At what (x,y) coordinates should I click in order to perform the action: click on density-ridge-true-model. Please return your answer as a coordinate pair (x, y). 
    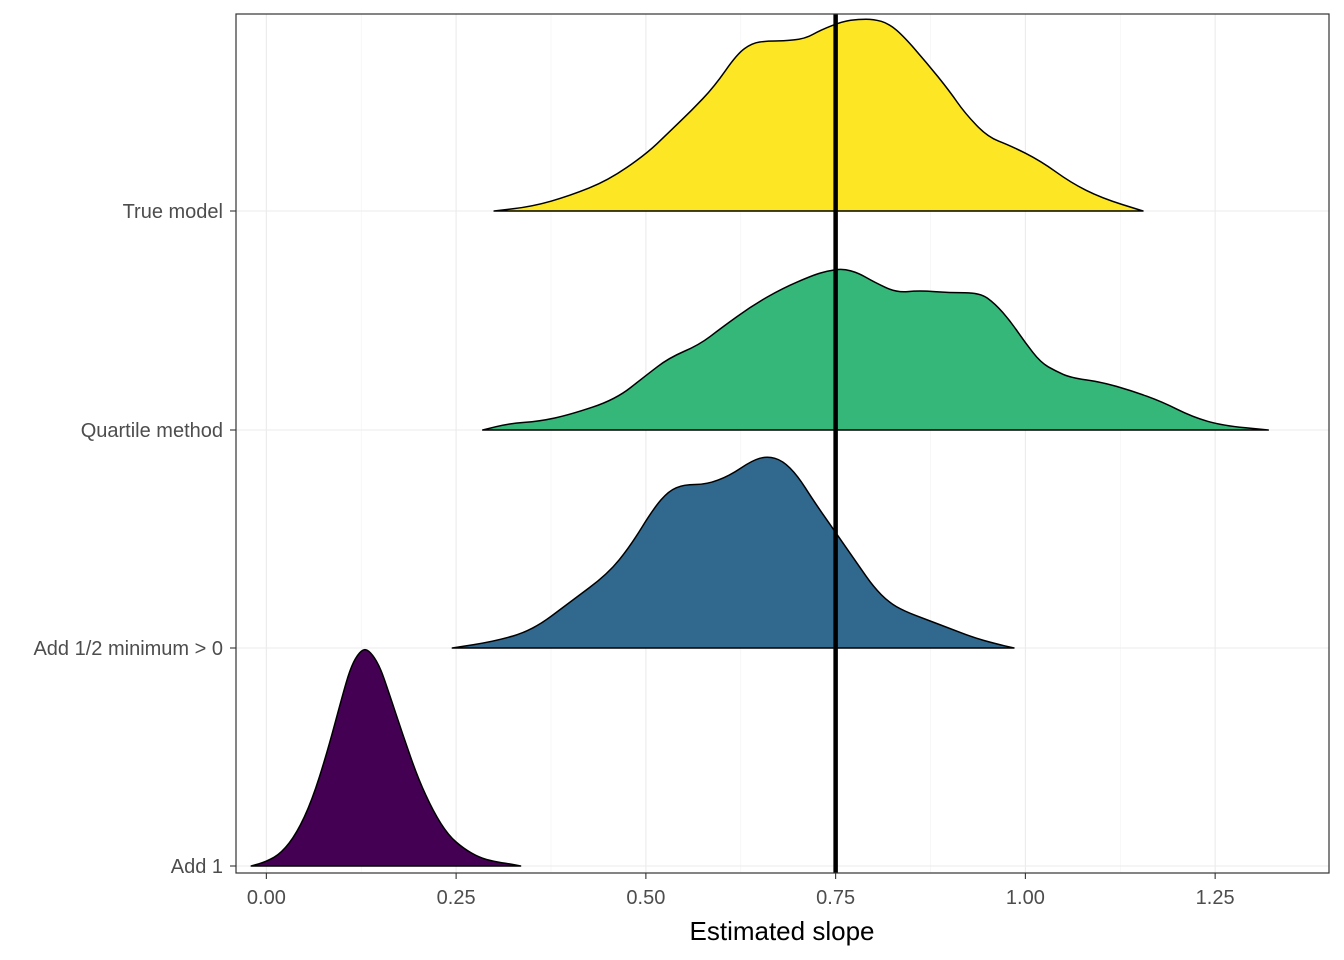
    Looking at the image, I should click on (818, 115).